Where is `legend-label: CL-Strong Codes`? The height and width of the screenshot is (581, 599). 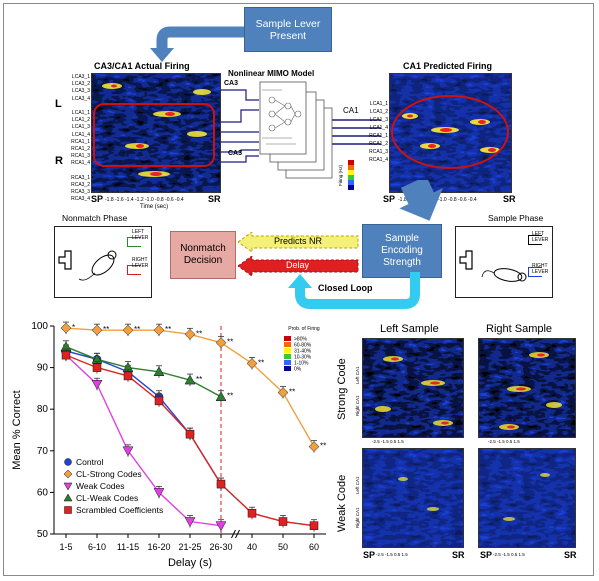 legend-label: CL-Strong Codes is located at coordinates (109, 474).